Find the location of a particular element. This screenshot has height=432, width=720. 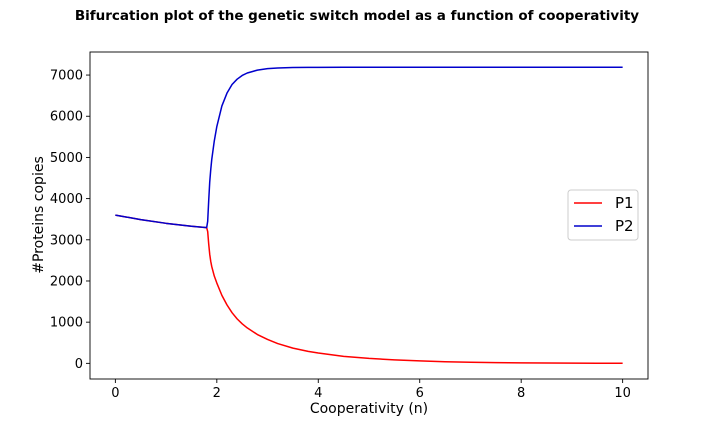

legend-label-p2: P2 is located at coordinates (624, 226).